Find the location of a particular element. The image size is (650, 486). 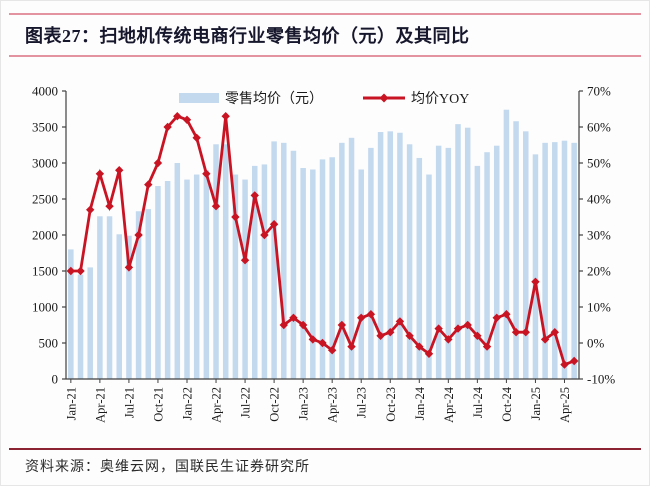

axis-tick-label: Oct-22 is located at coordinates (275, 404).